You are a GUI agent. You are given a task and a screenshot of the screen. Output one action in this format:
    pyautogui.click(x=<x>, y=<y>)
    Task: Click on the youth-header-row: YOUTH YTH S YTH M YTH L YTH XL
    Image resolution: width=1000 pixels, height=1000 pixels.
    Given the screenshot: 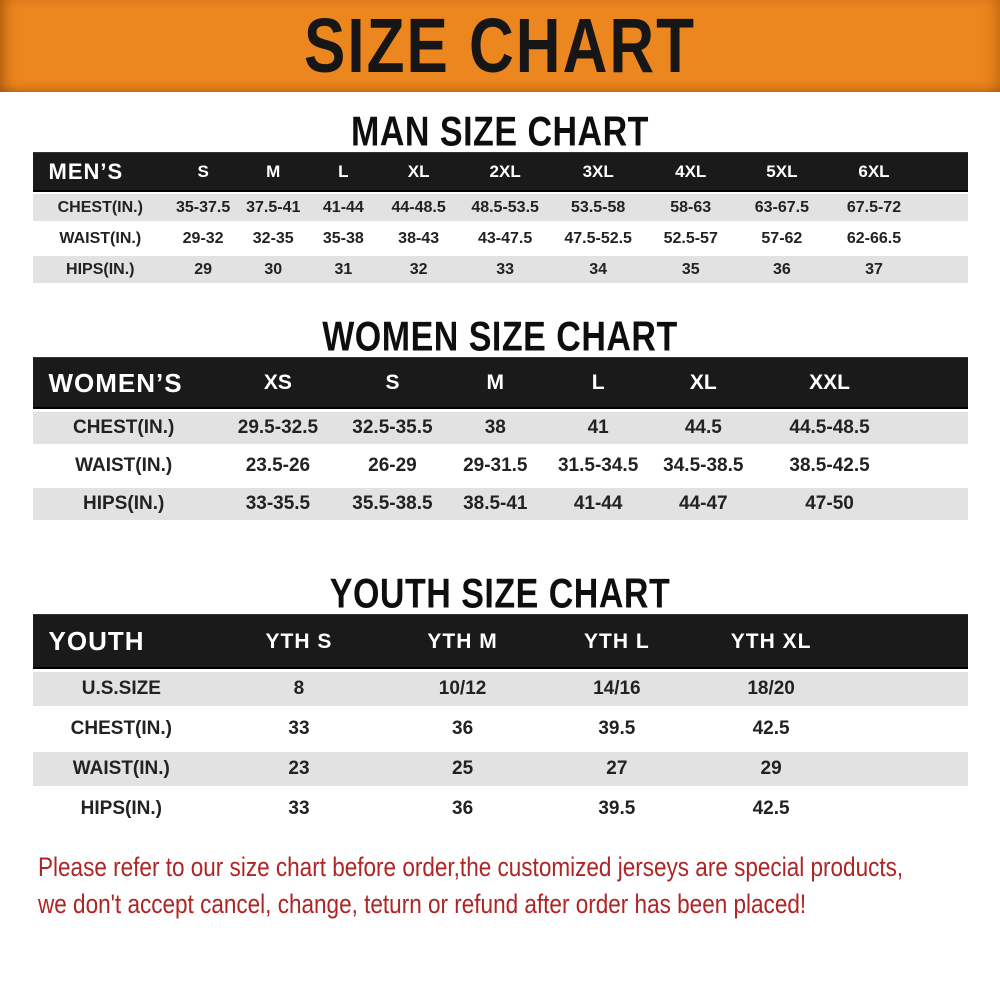 What is the action you would take?
    pyautogui.click(x=500, y=641)
    